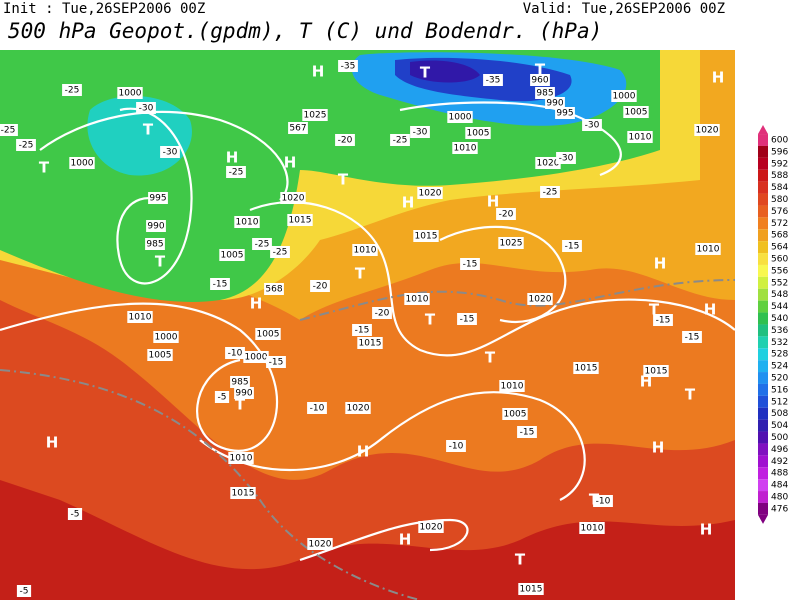 The height and width of the screenshot is (600, 790). What do you see at coordinates (779, 212) in the screenshot?
I see `colorbar-label: 576` at bounding box center [779, 212].